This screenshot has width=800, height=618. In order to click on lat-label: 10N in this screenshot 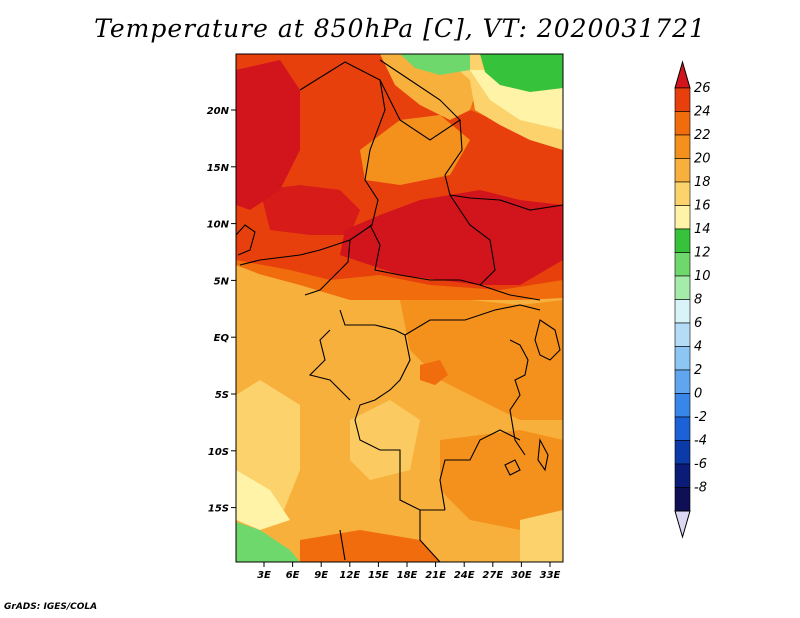, I will do `click(218, 225)`.